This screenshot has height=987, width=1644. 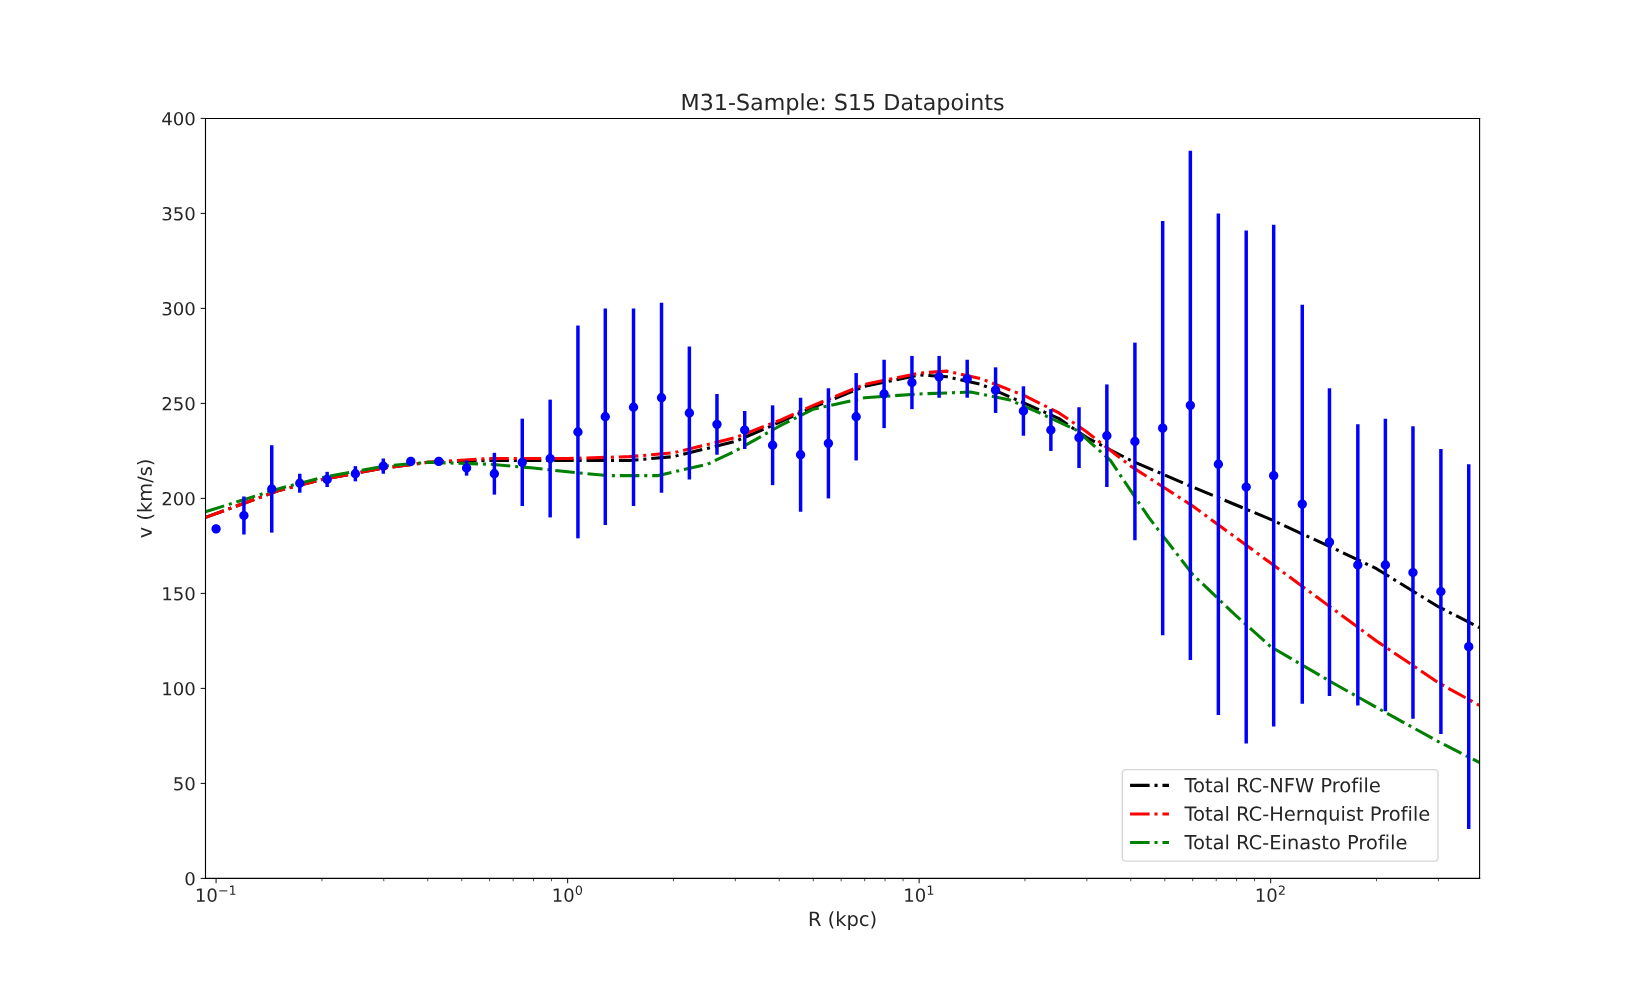 What do you see at coordinates (178, 498) in the screenshot?
I see `y-tick-label: 200` at bounding box center [178, 498].